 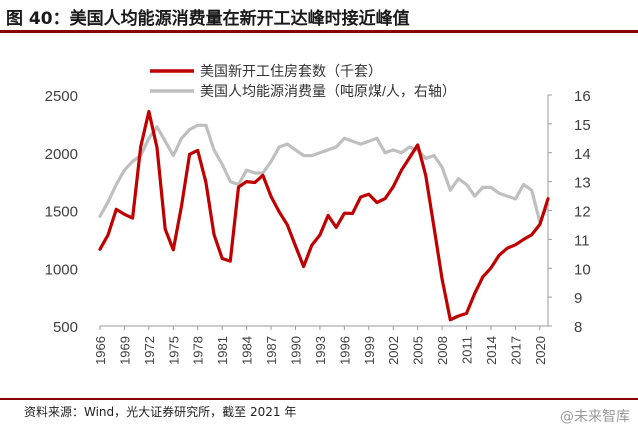 I want to click on x-tick-label: 1972, so click(x=149, y=350).